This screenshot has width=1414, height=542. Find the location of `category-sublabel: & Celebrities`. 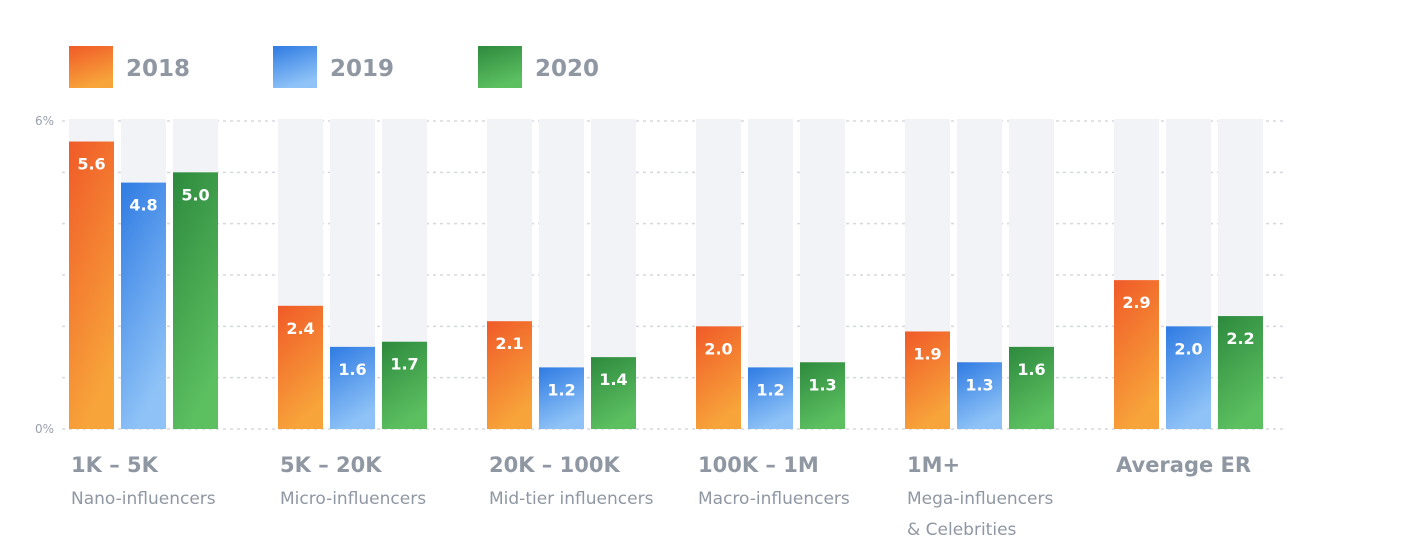

category-sublabel: & Celebrities is located at coordinates (962, 530).